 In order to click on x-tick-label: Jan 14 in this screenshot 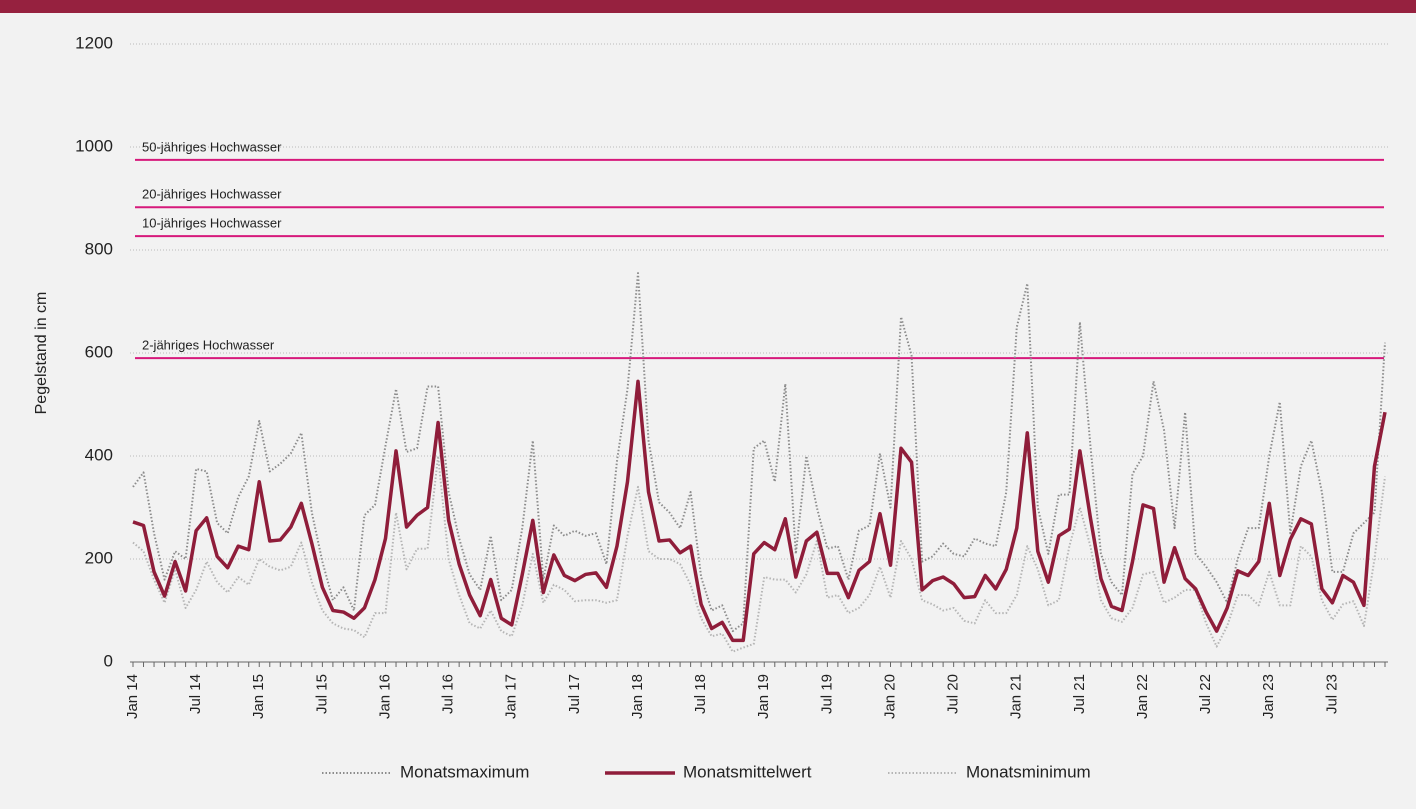, I will do `click(132, 696)`.